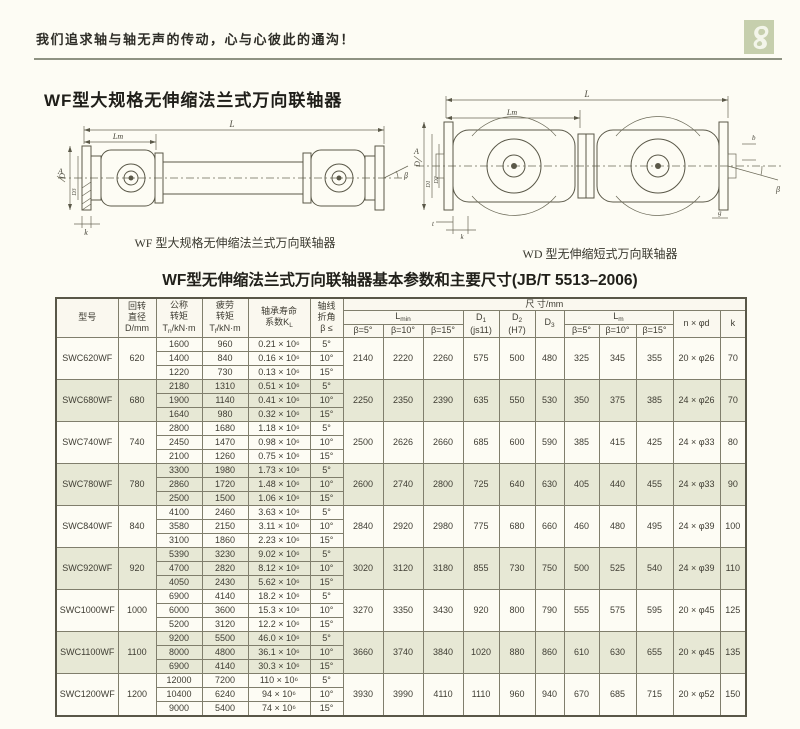  Describe the element at coordinates (517, 324) in the screenshot. I see `header-d2: D2 (H7)` at that location.